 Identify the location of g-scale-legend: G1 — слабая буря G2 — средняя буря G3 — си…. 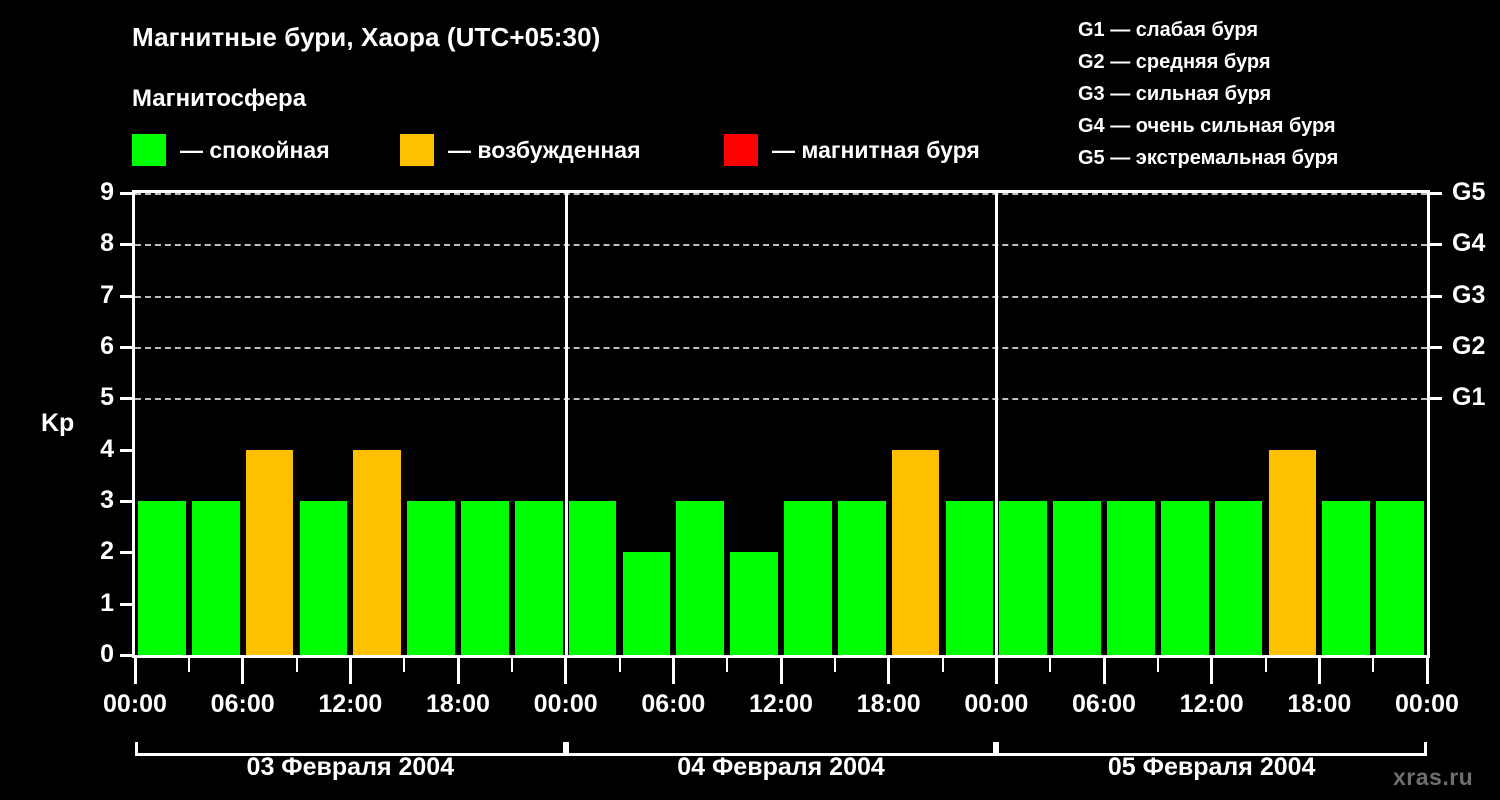
(1288, 94).